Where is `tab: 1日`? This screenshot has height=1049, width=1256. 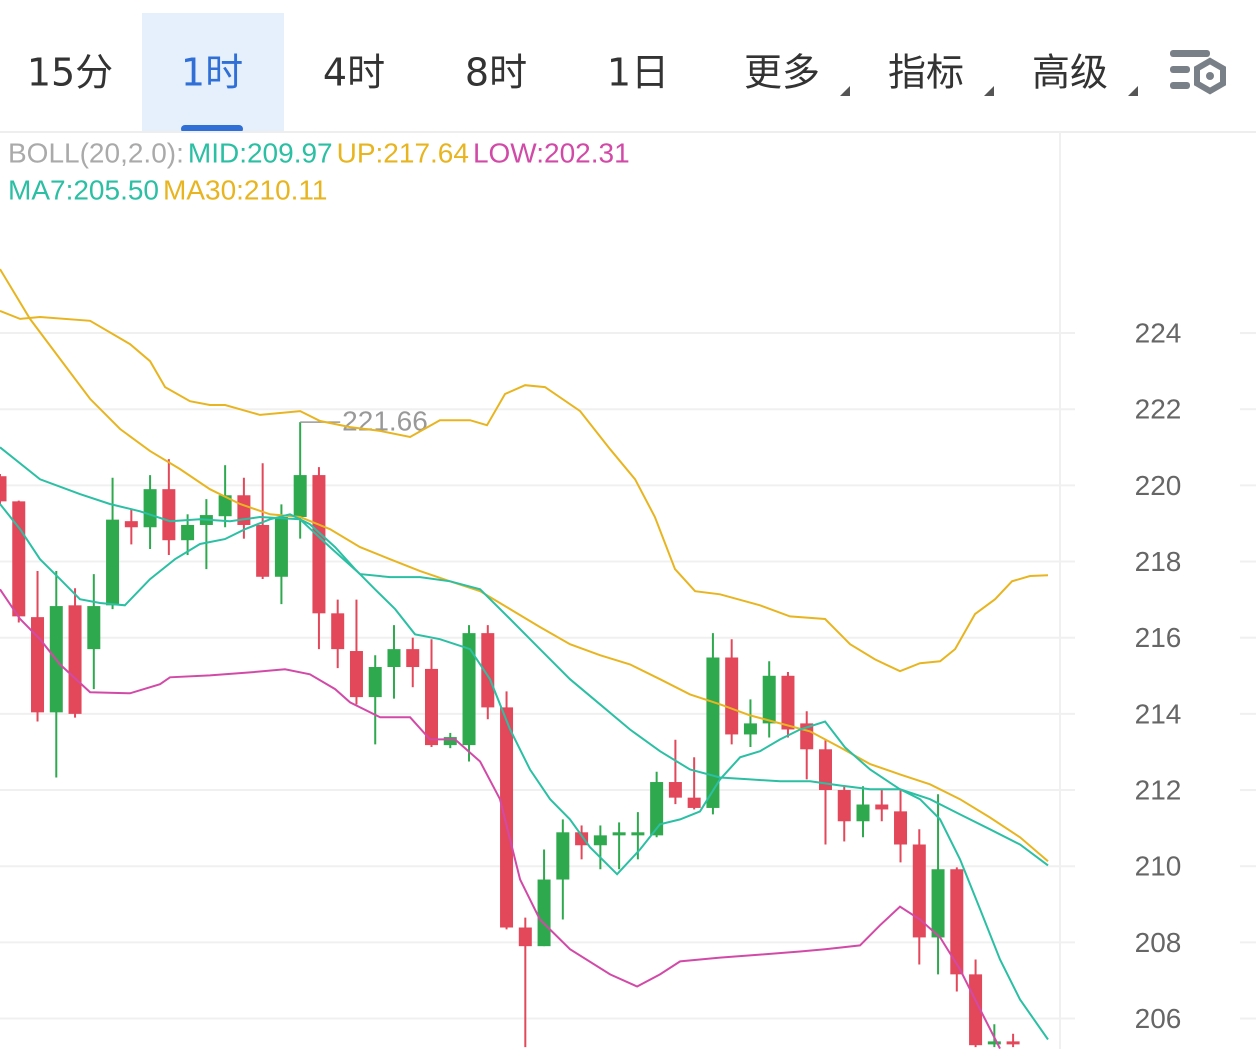 tab: 1日 is located at coordinates (638, 73).